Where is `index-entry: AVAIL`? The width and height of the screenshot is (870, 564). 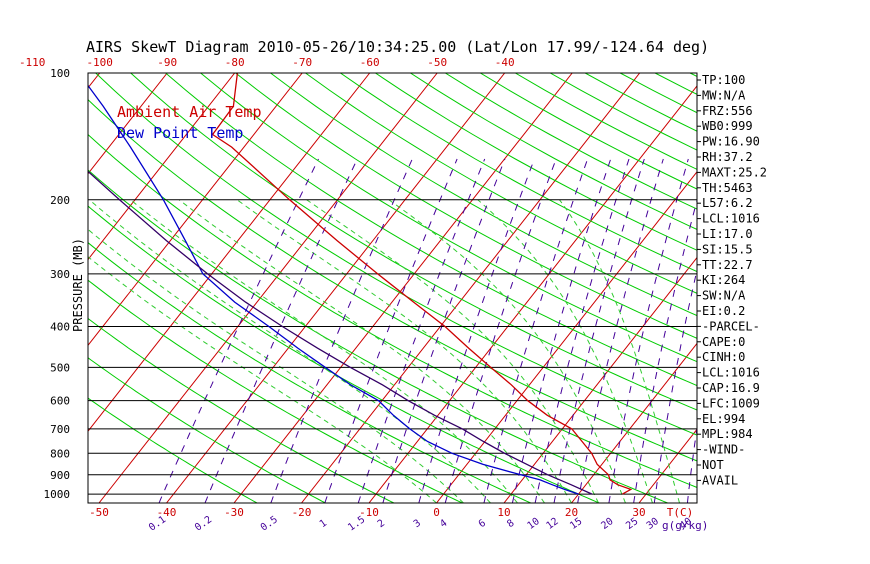 index-entry: AVAIL is located at coordinates (720, 480).